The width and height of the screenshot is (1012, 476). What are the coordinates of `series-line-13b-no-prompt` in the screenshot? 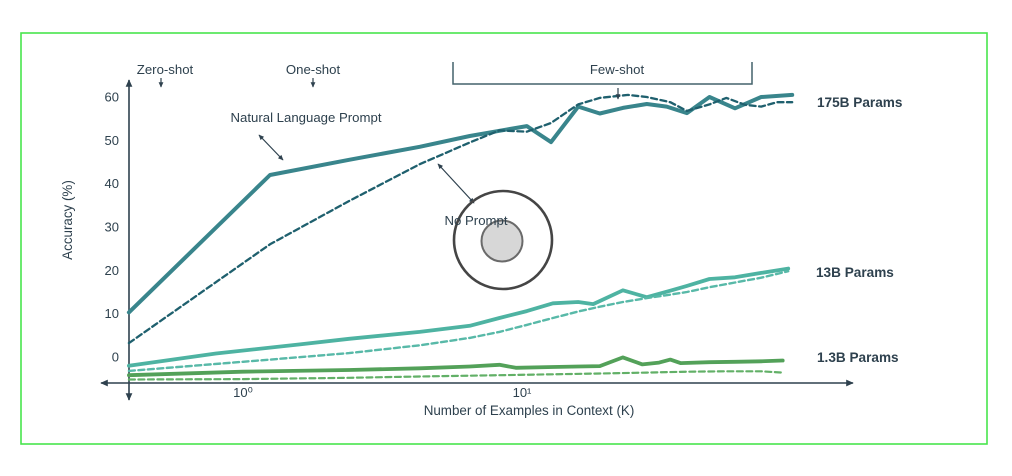 It's located at (458, 321).